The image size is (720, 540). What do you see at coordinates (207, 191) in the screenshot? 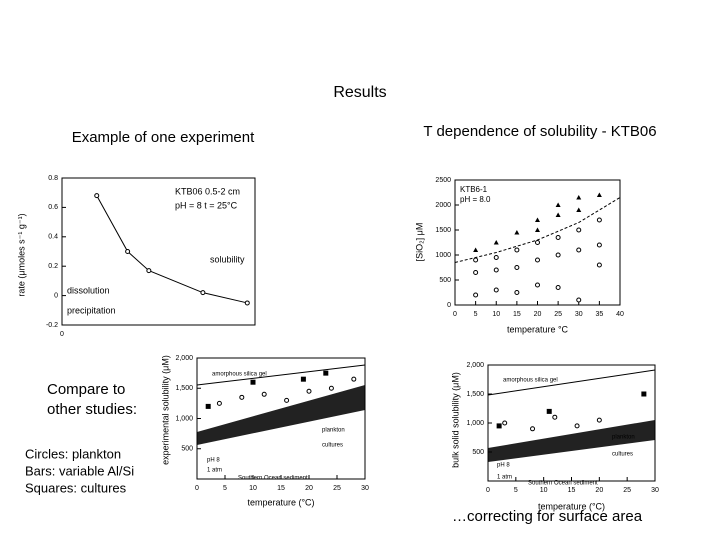
I see `annotation: KTB06 0.5-2 cm` at bounding box center [207, 191].